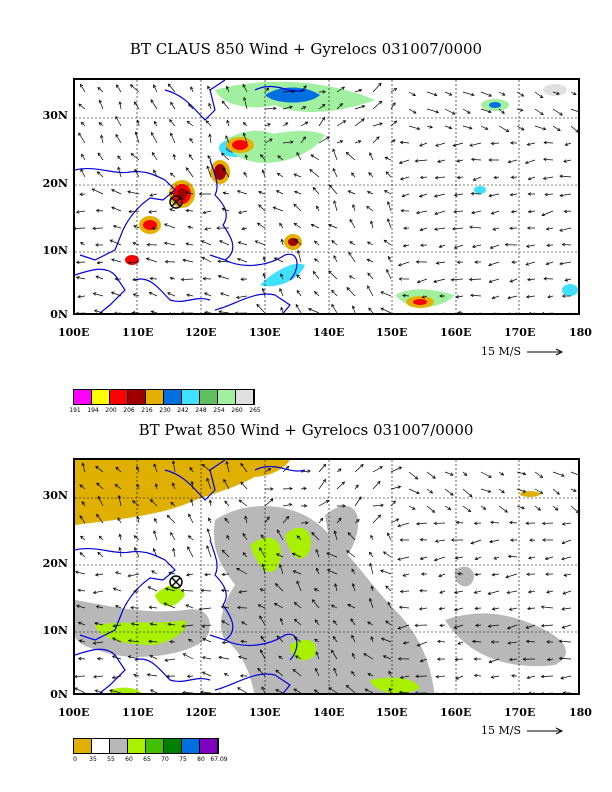 The height and width of the screenshot is (792, 612). I want to click on panel2-lon-label-160e: 160E, so click(456, 712).